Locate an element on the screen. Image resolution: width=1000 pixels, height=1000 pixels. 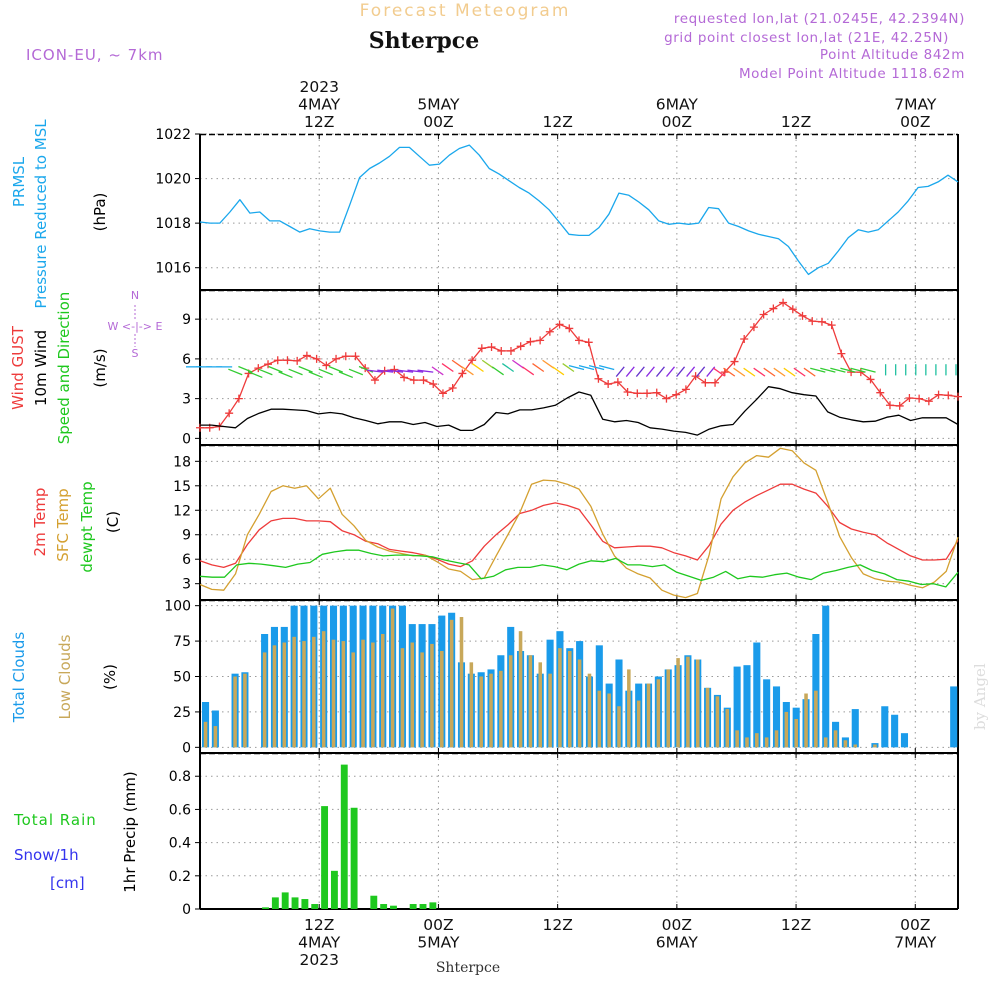
panel-temperature: 3 6 9 12 15 18 is located at coordinates (566, 522).